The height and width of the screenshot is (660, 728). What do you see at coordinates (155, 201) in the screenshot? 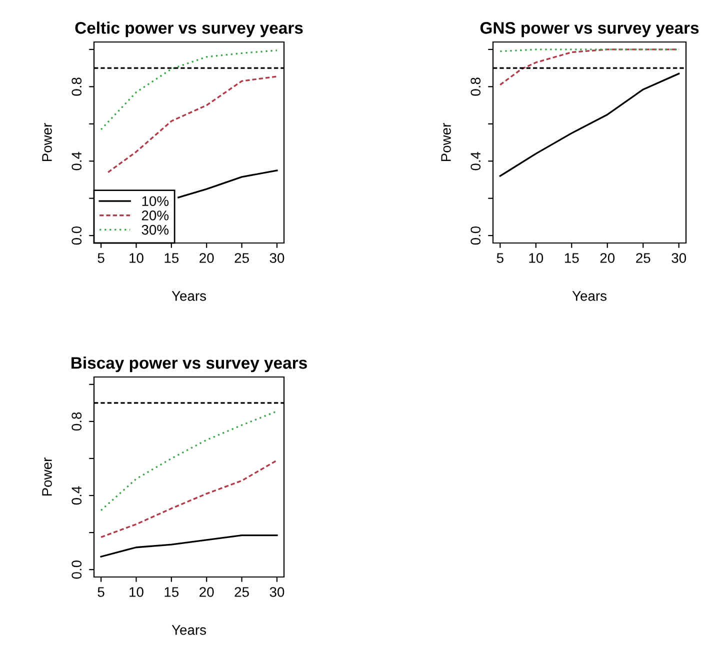
I see `legend-label: 10%` at bounding box center [155, 201].